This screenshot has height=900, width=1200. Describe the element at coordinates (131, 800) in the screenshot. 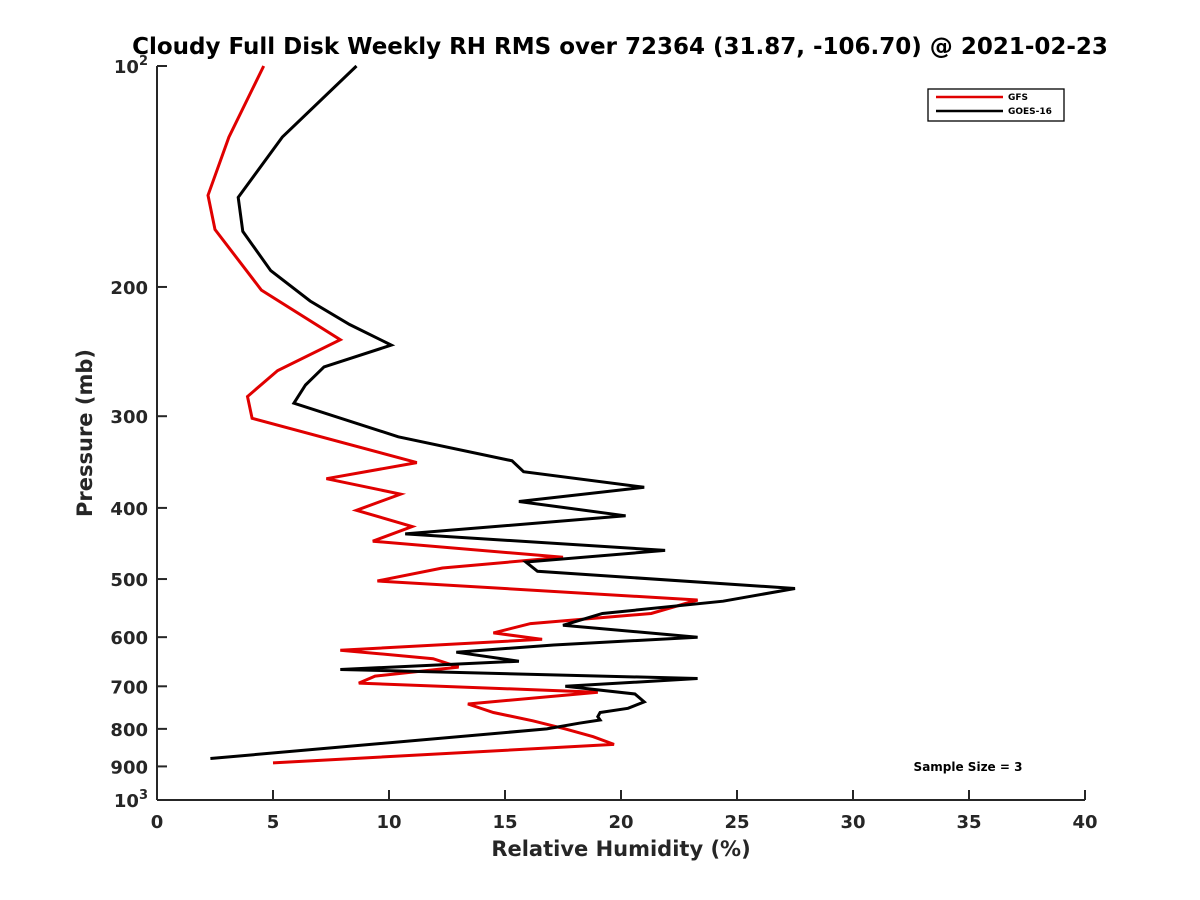

I see `y-tick-label: 10³` at that location.